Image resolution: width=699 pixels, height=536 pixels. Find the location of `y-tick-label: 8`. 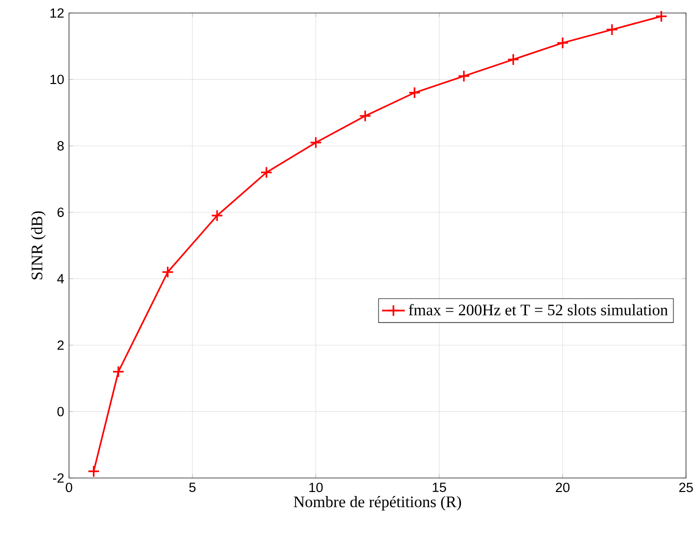

y-tick-label: 8 is located at coordinates (60, 146).